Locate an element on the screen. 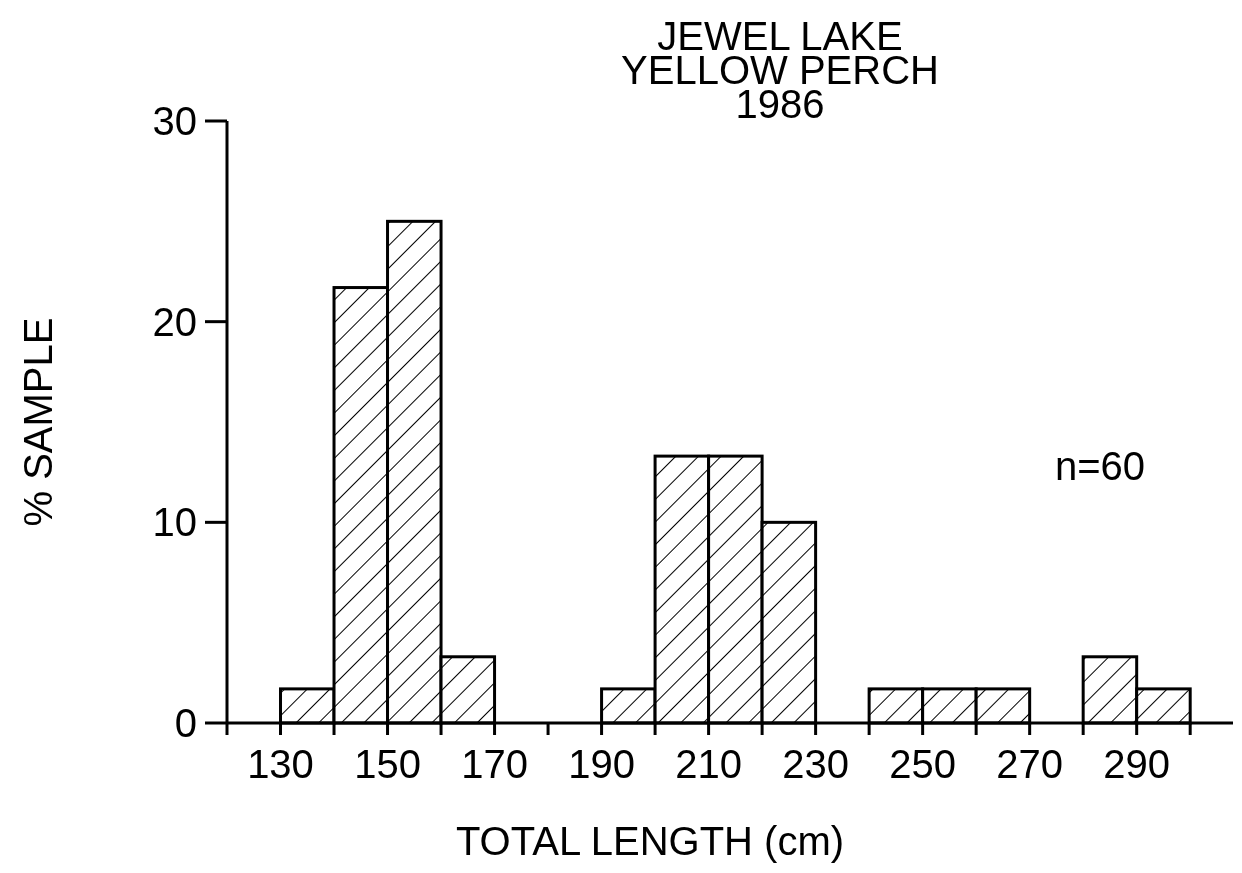 The width and height of the screenshot is (1242, 873). annotation: n=60 is located at coordinates (1100, 466).